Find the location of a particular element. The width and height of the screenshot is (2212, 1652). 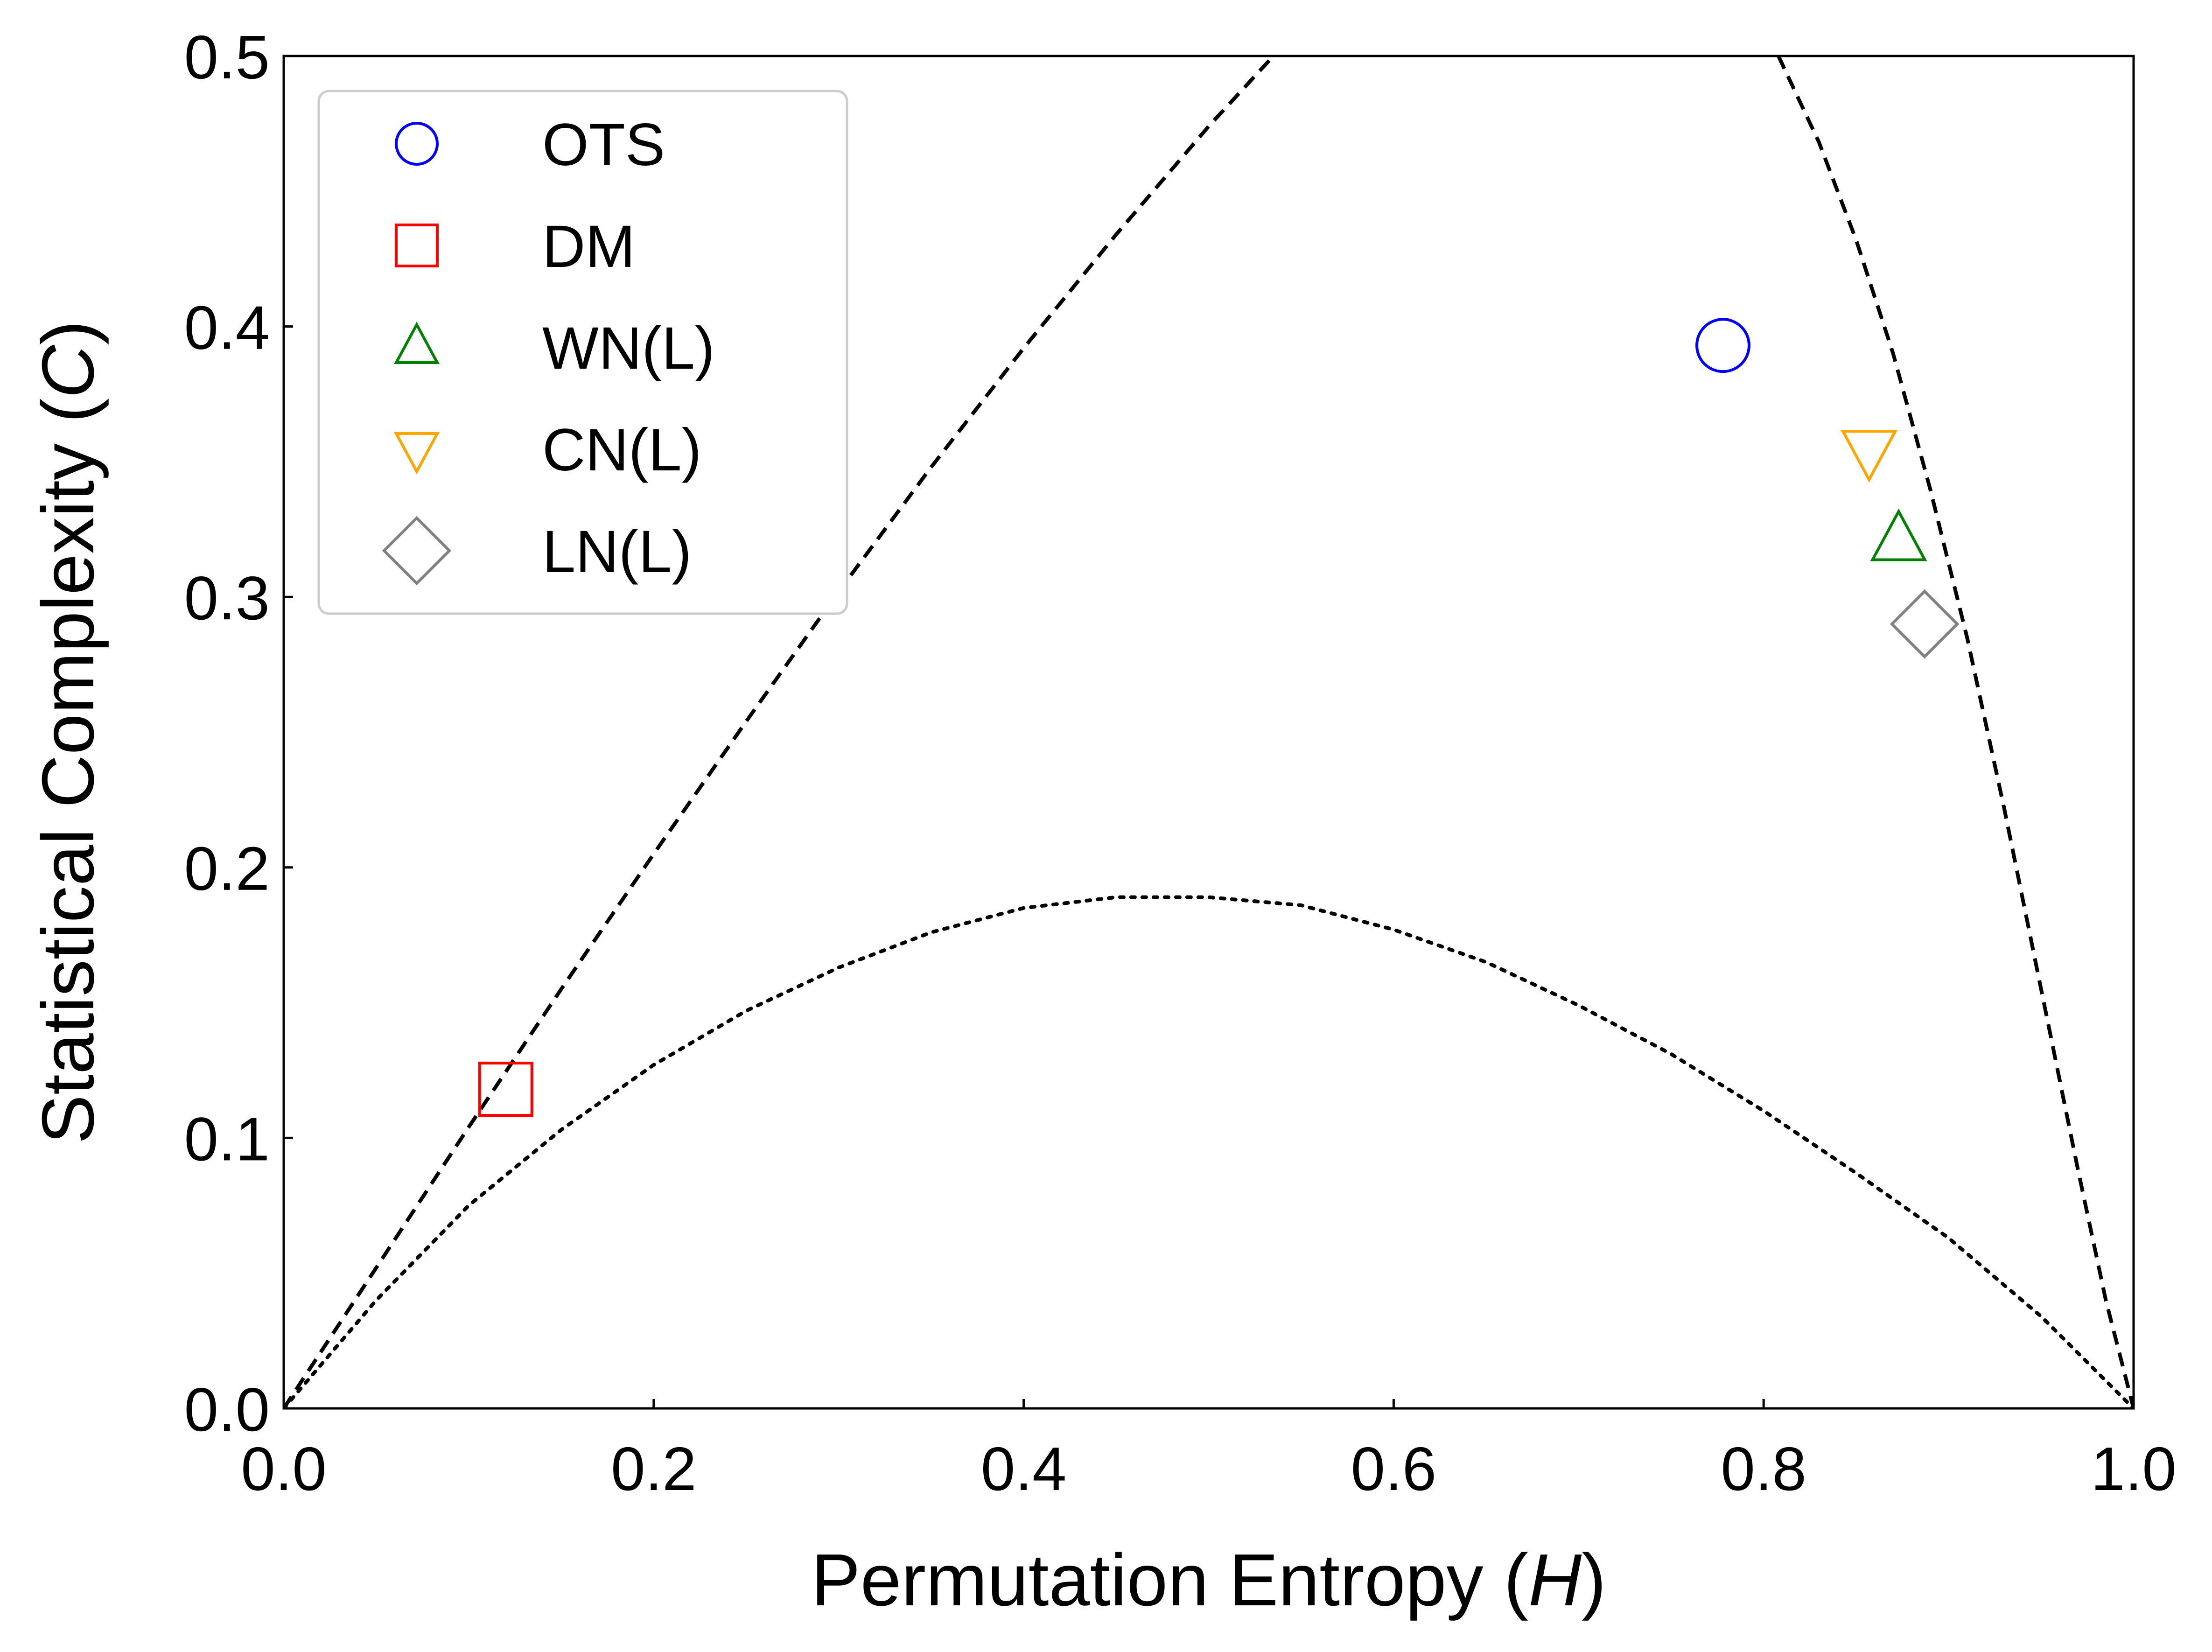

legend: OTS DM WN(L) CN(L) LN(L) is located at coordinates (582, 352).